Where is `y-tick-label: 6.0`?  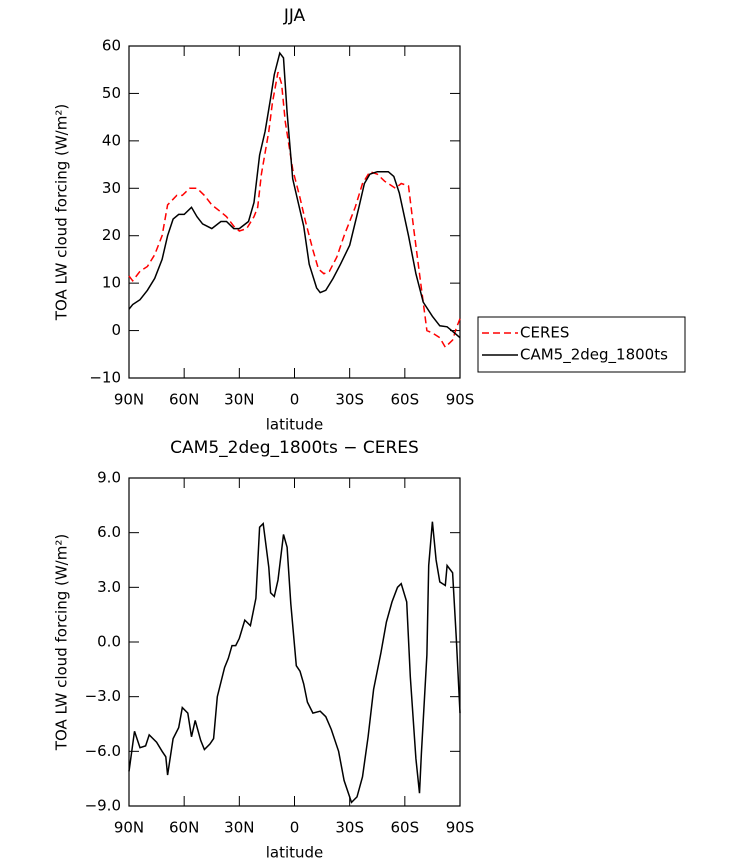
y-tick-label: 6.0 is located at coordinates (109, 532).